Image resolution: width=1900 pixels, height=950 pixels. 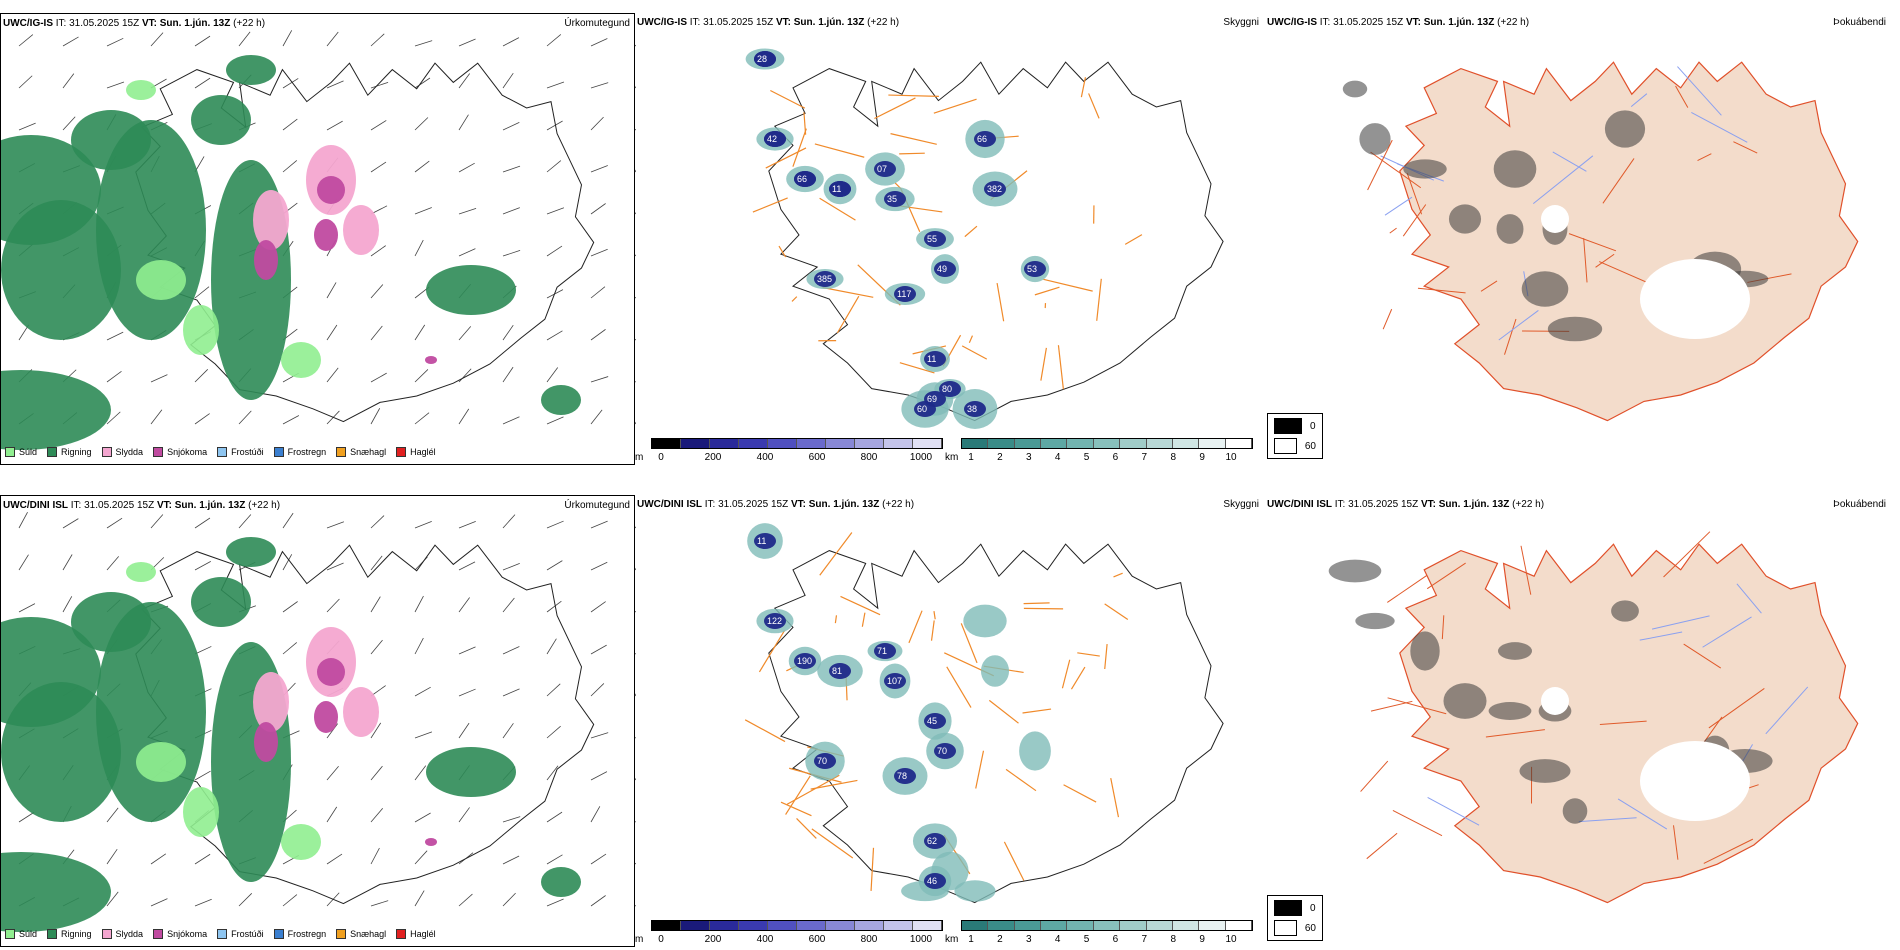 What do you see at coordinates (1787, 710) in the screenshot?
I see `river-line` at bounding box center [1787, 710].